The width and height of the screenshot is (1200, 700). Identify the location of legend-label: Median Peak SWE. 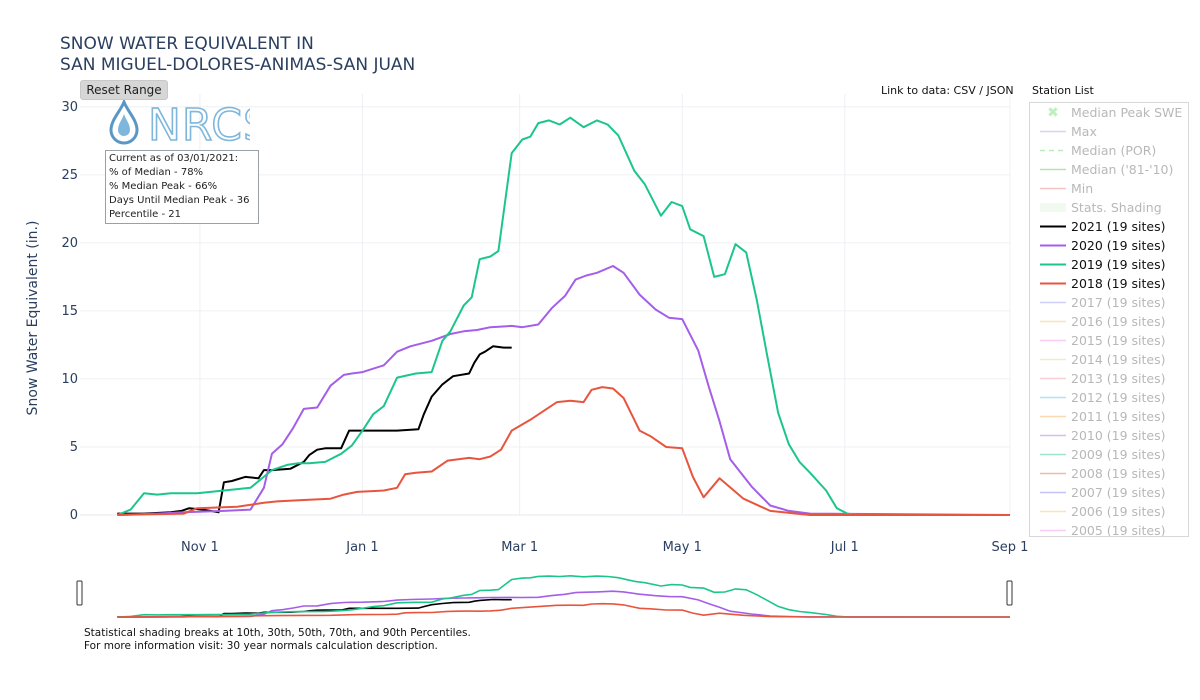
(1127, 112).